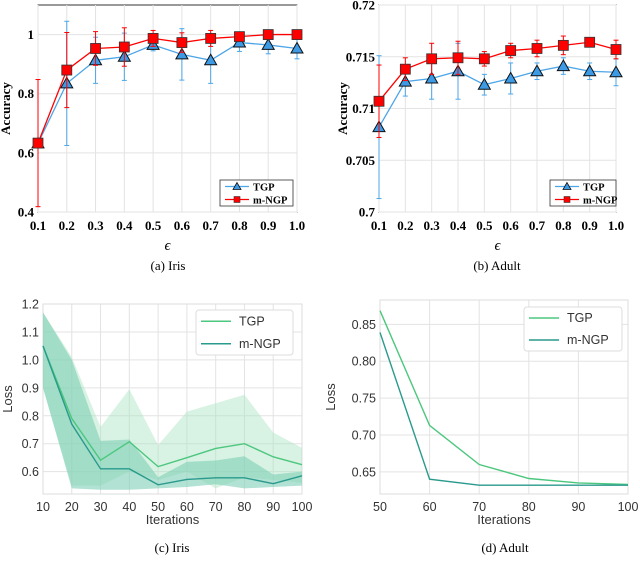  I want to click on x-tick-label: 0.1, so click(379, 225).